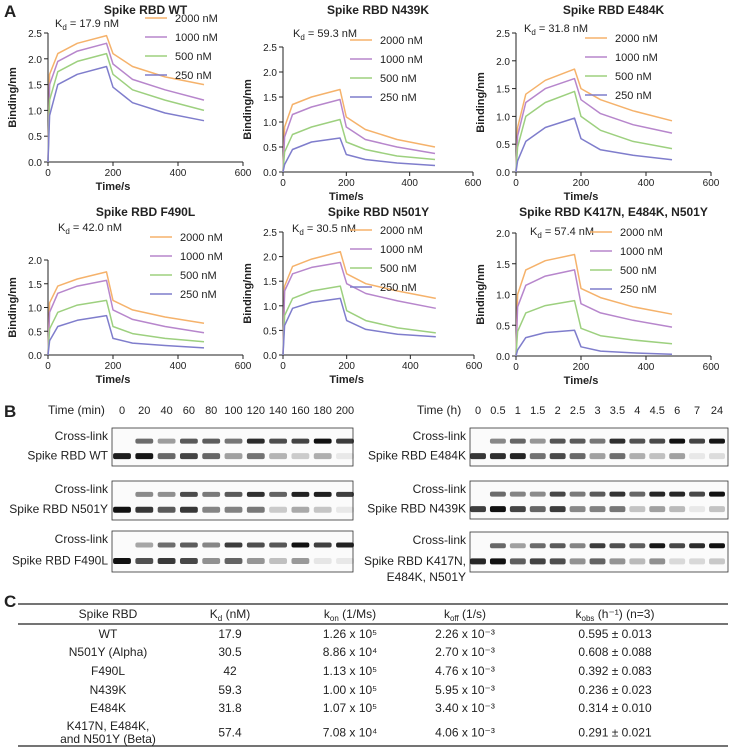 The image size is (732, 753). What do you see at coordinates (624, 614) in the screenshot?
I see `header-text: (h⁻¹) (n=3)` at bounding box center [624, 614].